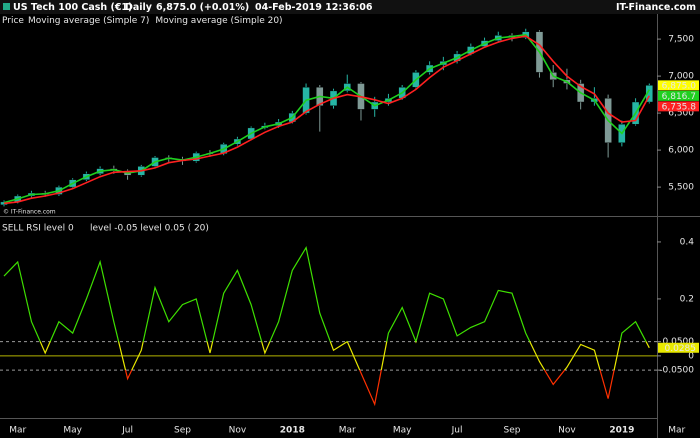 This screenshot has width=700, height=438. Describe the element at coordinates (621, 431) in the screenshot. I see `x-tick-label: 2019` at that location.